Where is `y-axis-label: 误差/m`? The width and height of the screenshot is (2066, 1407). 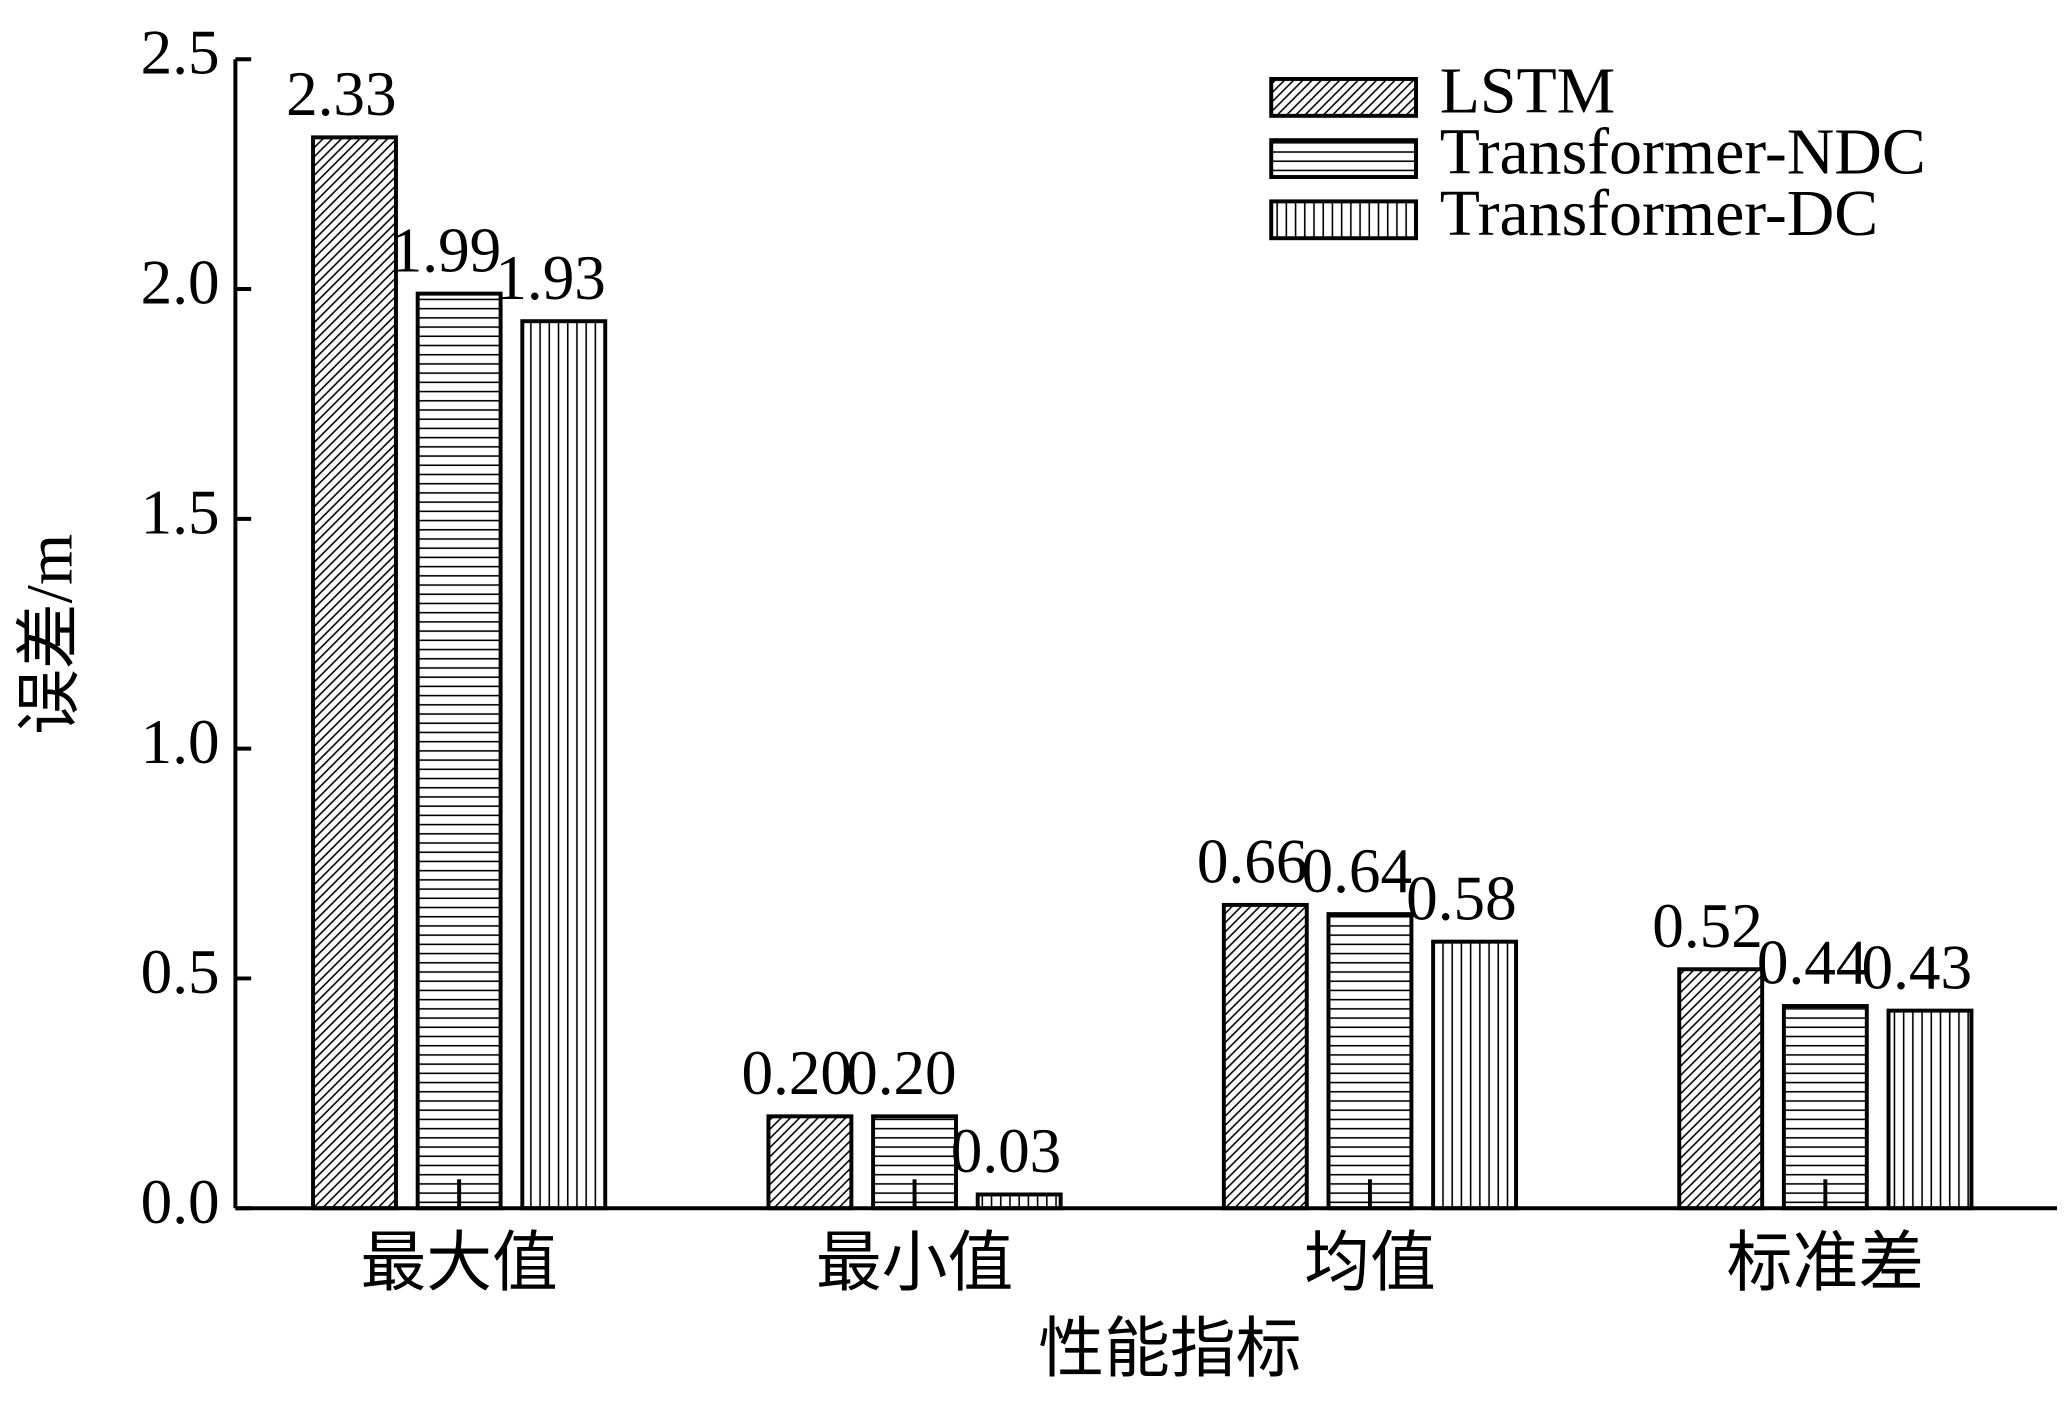 y-axis-label: 误差/m is located at coordinates (49, 634).